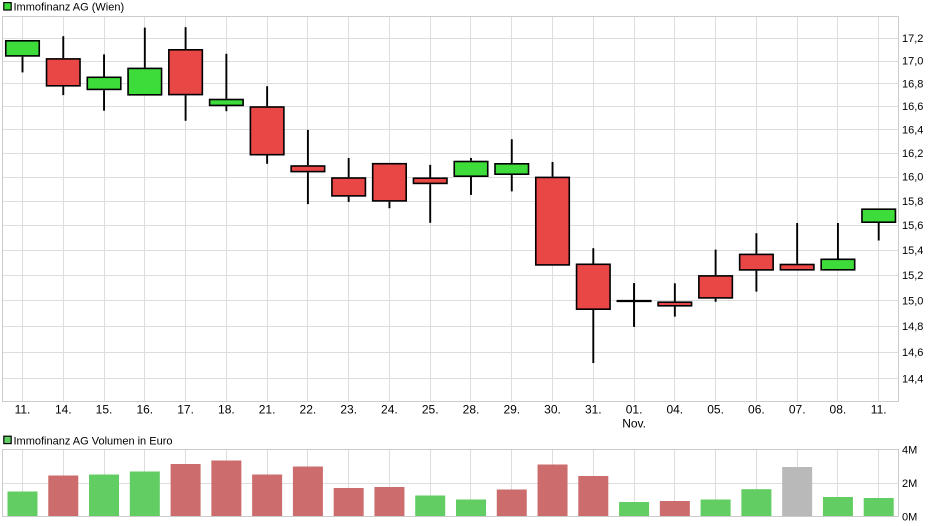  Describe the element at coordinates (511, 409) in the screenshot. I see `svg-text: 29.` at that location.